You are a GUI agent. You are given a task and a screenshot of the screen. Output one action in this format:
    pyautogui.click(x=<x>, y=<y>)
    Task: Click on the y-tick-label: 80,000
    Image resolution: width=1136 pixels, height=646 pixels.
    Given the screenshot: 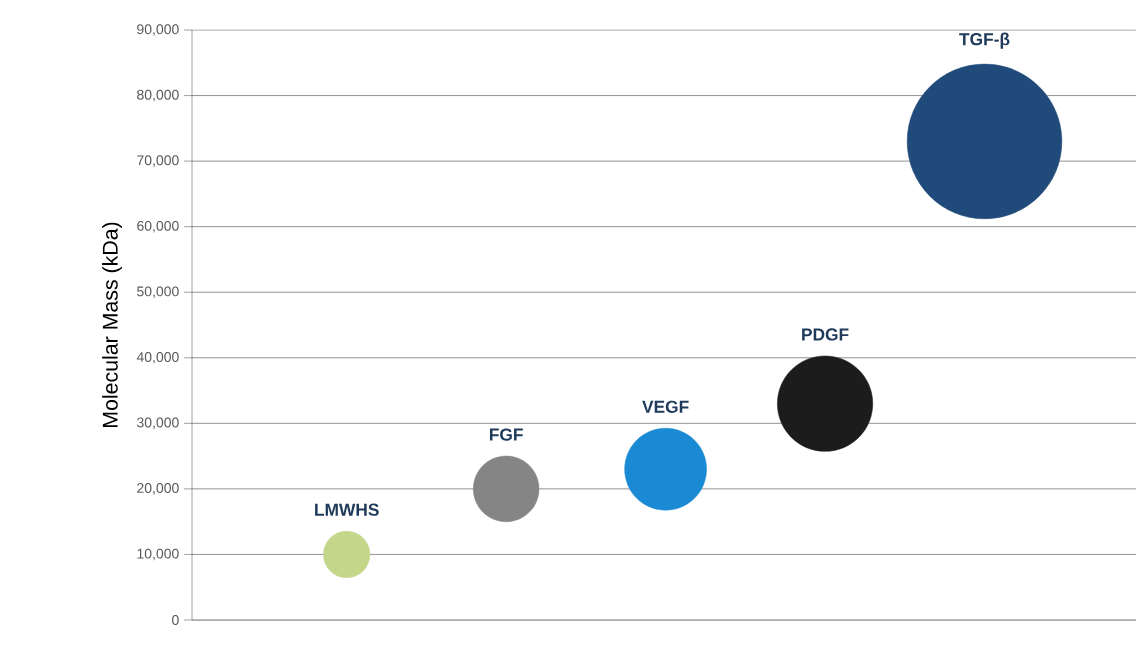 What is the action you would take?
    pyautogui.click(x=158, y=95)
    